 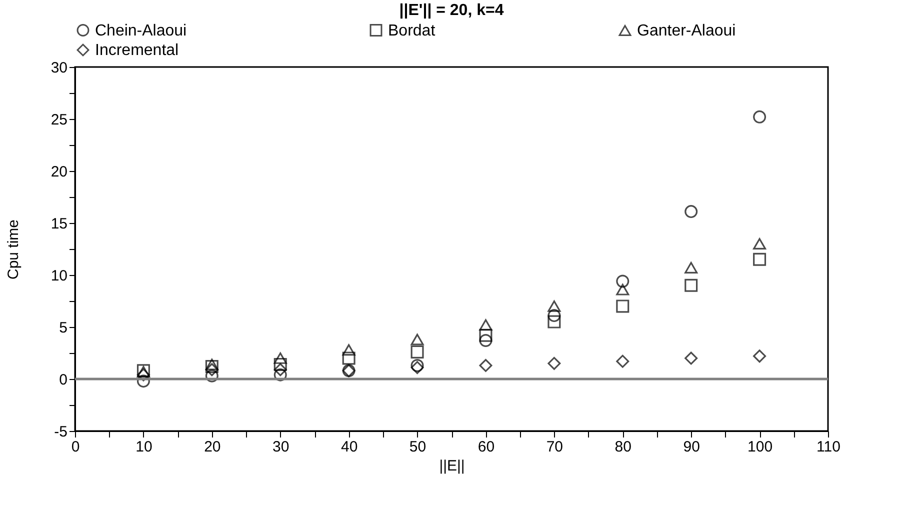 What do you see at coordinates (691, 447) in the screenshot?
I see `x-tick-label: 90` at bounding box center [691, 447].